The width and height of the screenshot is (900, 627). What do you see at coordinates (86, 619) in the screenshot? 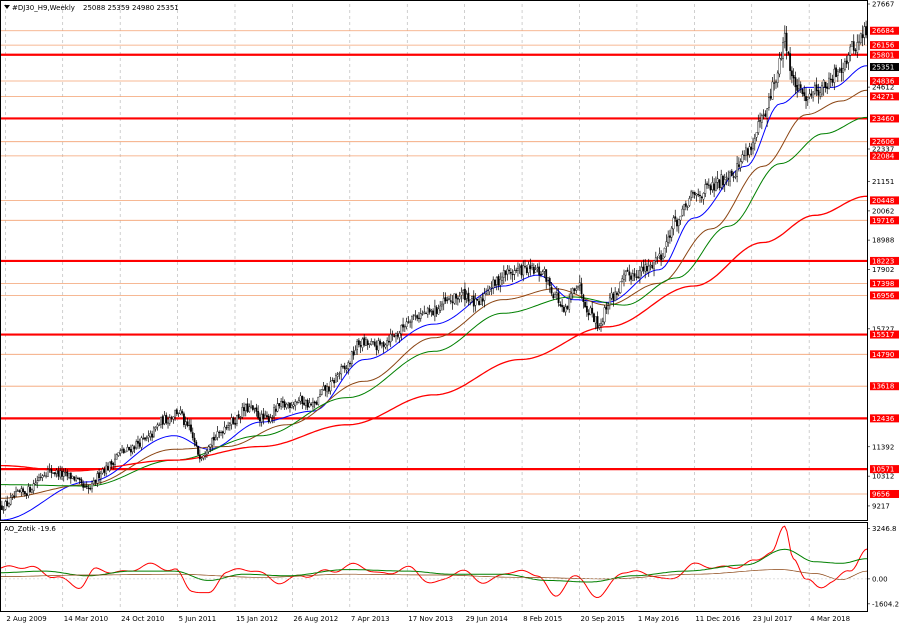
I see `x-tick-label: 14 Mar 2010` at bounding box center [86, 619].